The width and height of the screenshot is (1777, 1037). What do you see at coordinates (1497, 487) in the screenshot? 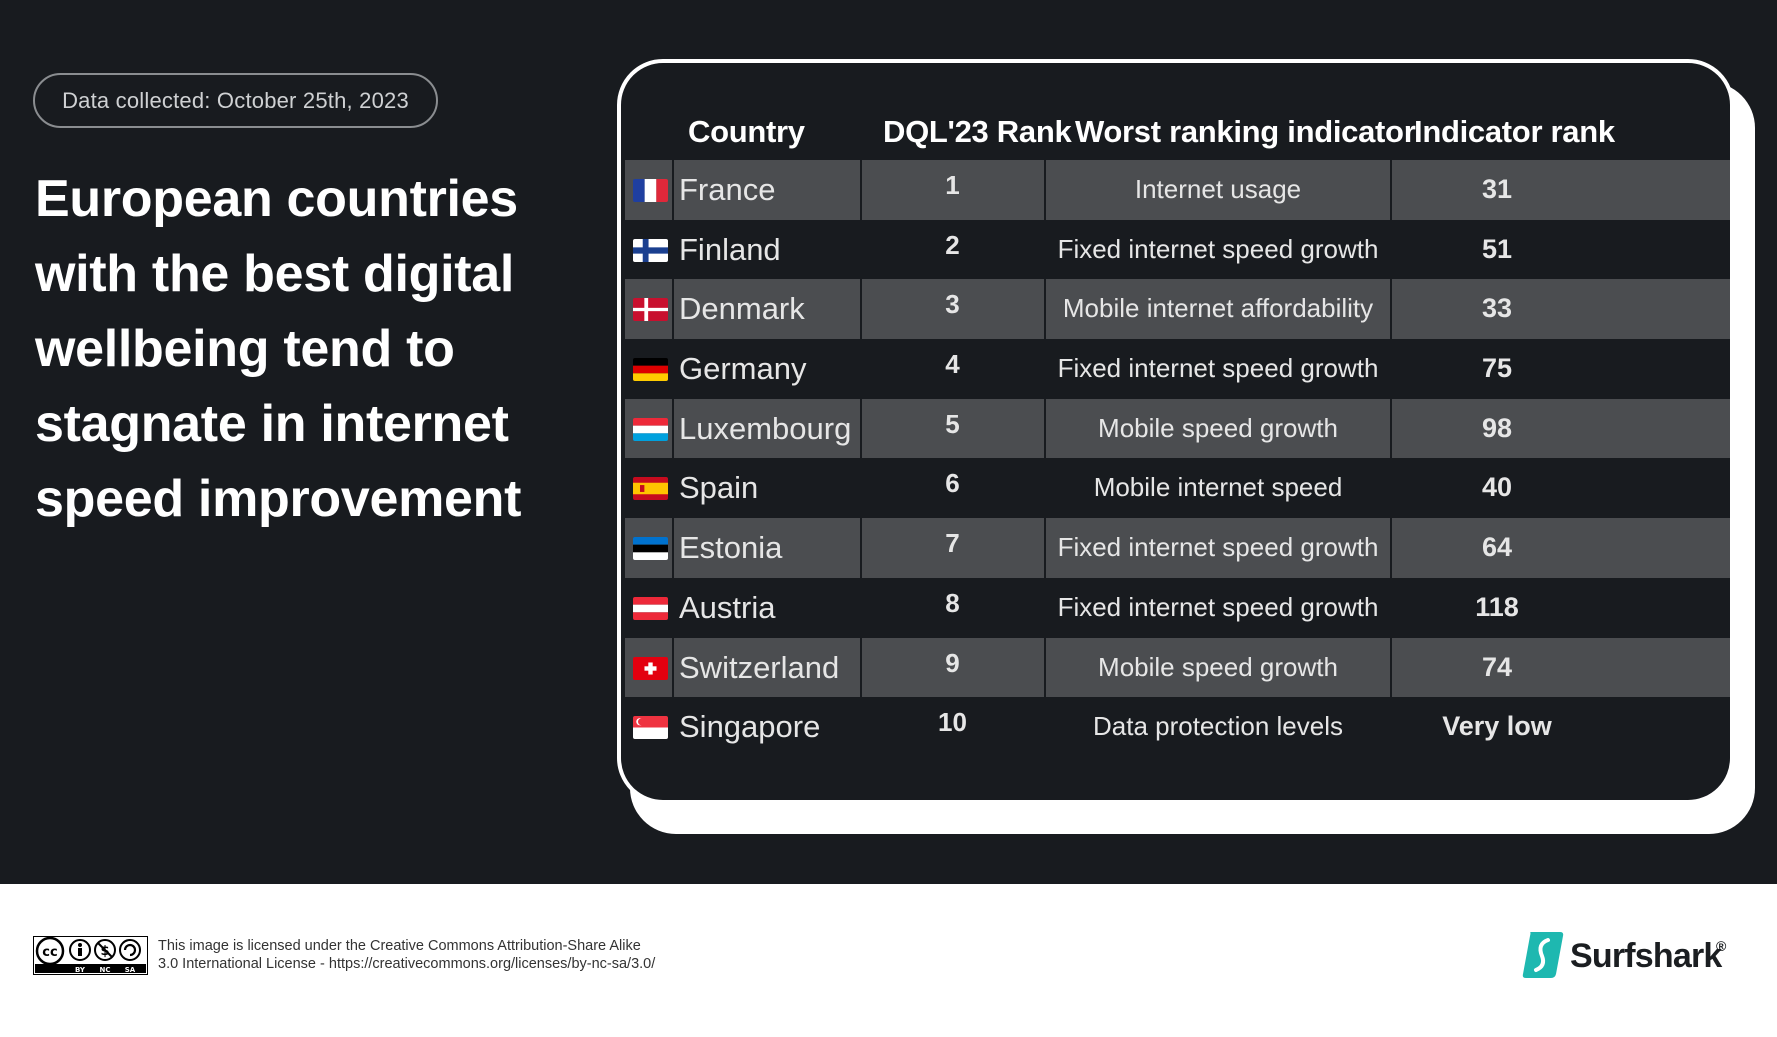
I see `indicator-rank-cell: 40` at bounding box center [1497, 487].